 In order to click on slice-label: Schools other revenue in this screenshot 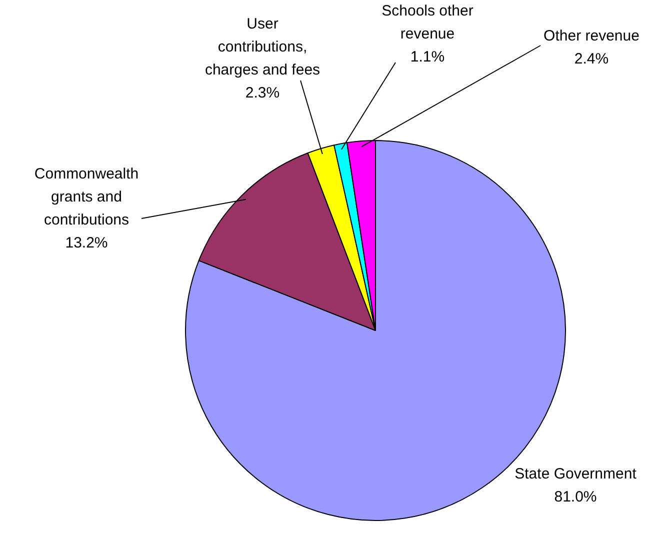, I will do `click(428, 22)`.